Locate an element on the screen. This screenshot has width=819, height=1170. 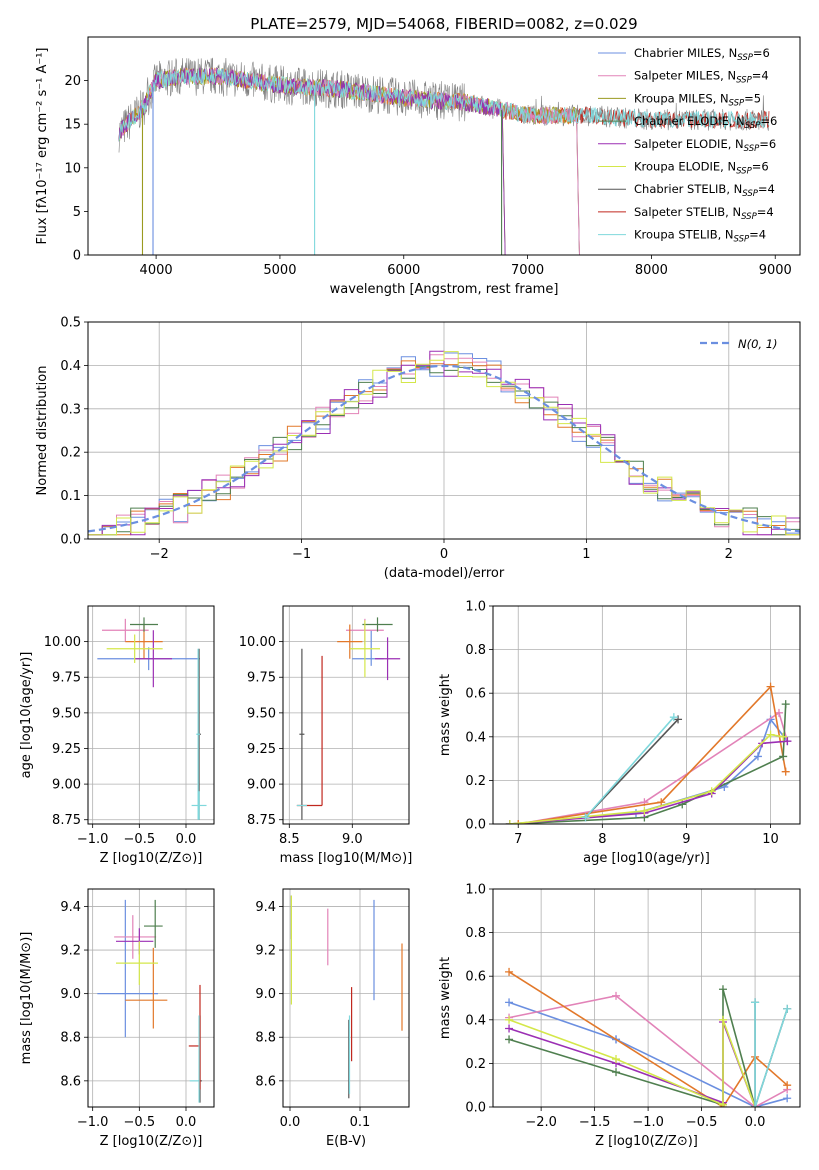
x-tick-label: −1.5 is located at coordinates (595, 1122).